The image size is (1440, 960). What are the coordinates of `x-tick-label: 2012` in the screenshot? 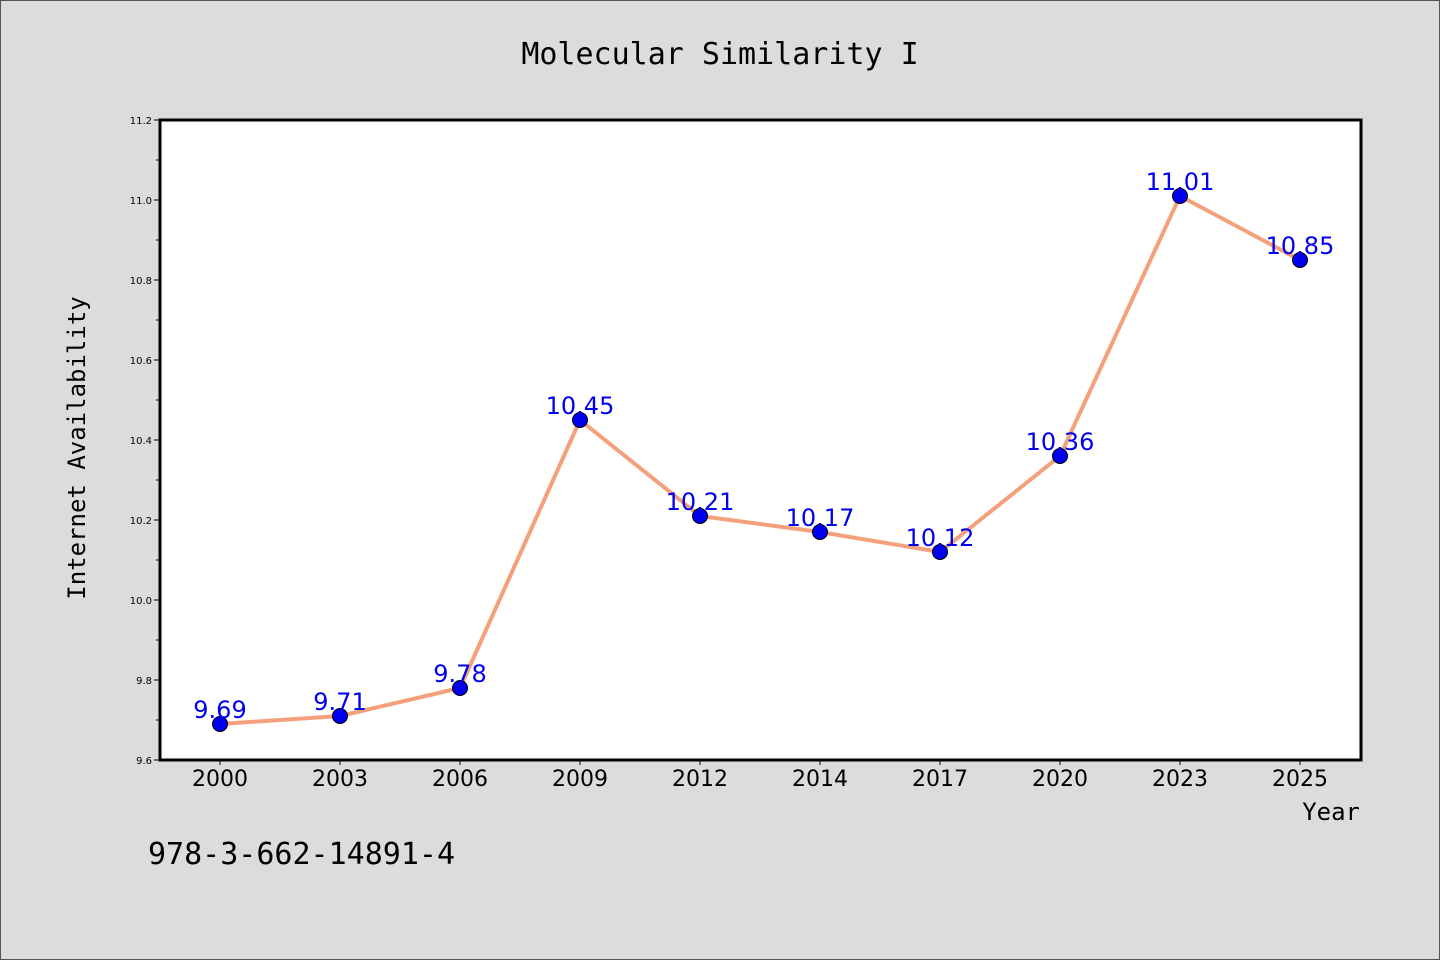 It's located at (700, 779).